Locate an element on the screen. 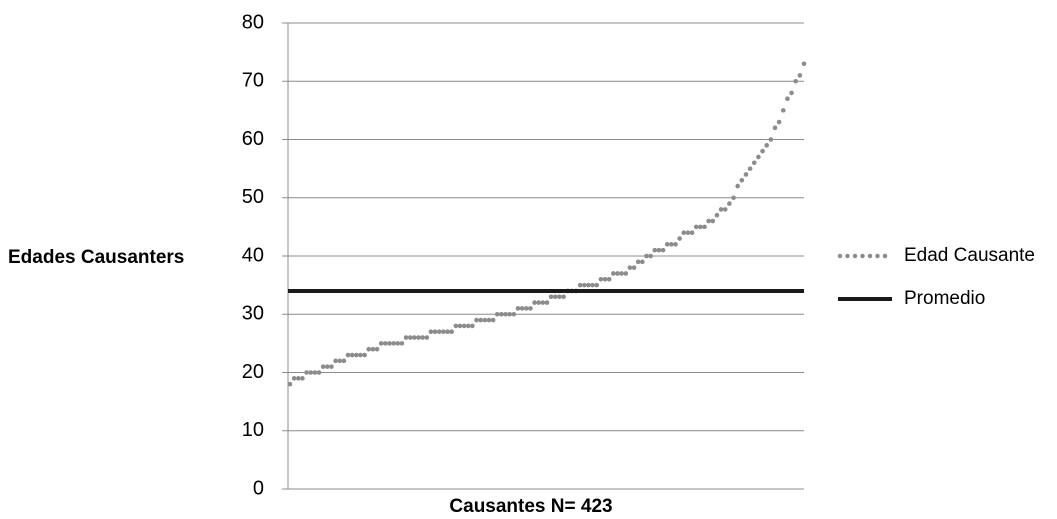 Image resolution: width=1057 pixels, height=519 pixels. legend: Edad Causante Promedio is located at coordinates (936, 277).